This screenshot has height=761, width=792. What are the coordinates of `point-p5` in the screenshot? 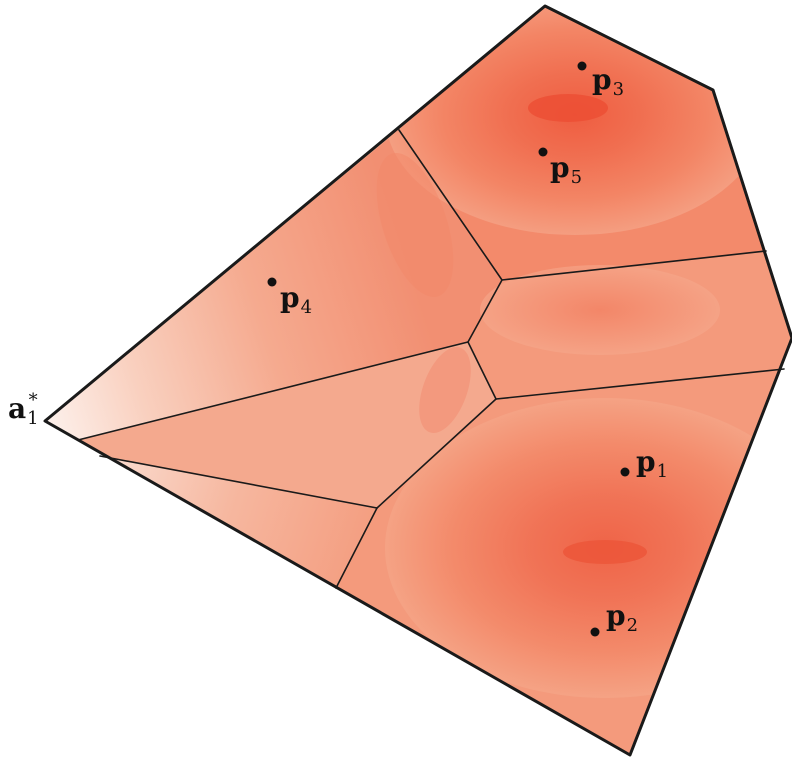 It's located at (543, 152).